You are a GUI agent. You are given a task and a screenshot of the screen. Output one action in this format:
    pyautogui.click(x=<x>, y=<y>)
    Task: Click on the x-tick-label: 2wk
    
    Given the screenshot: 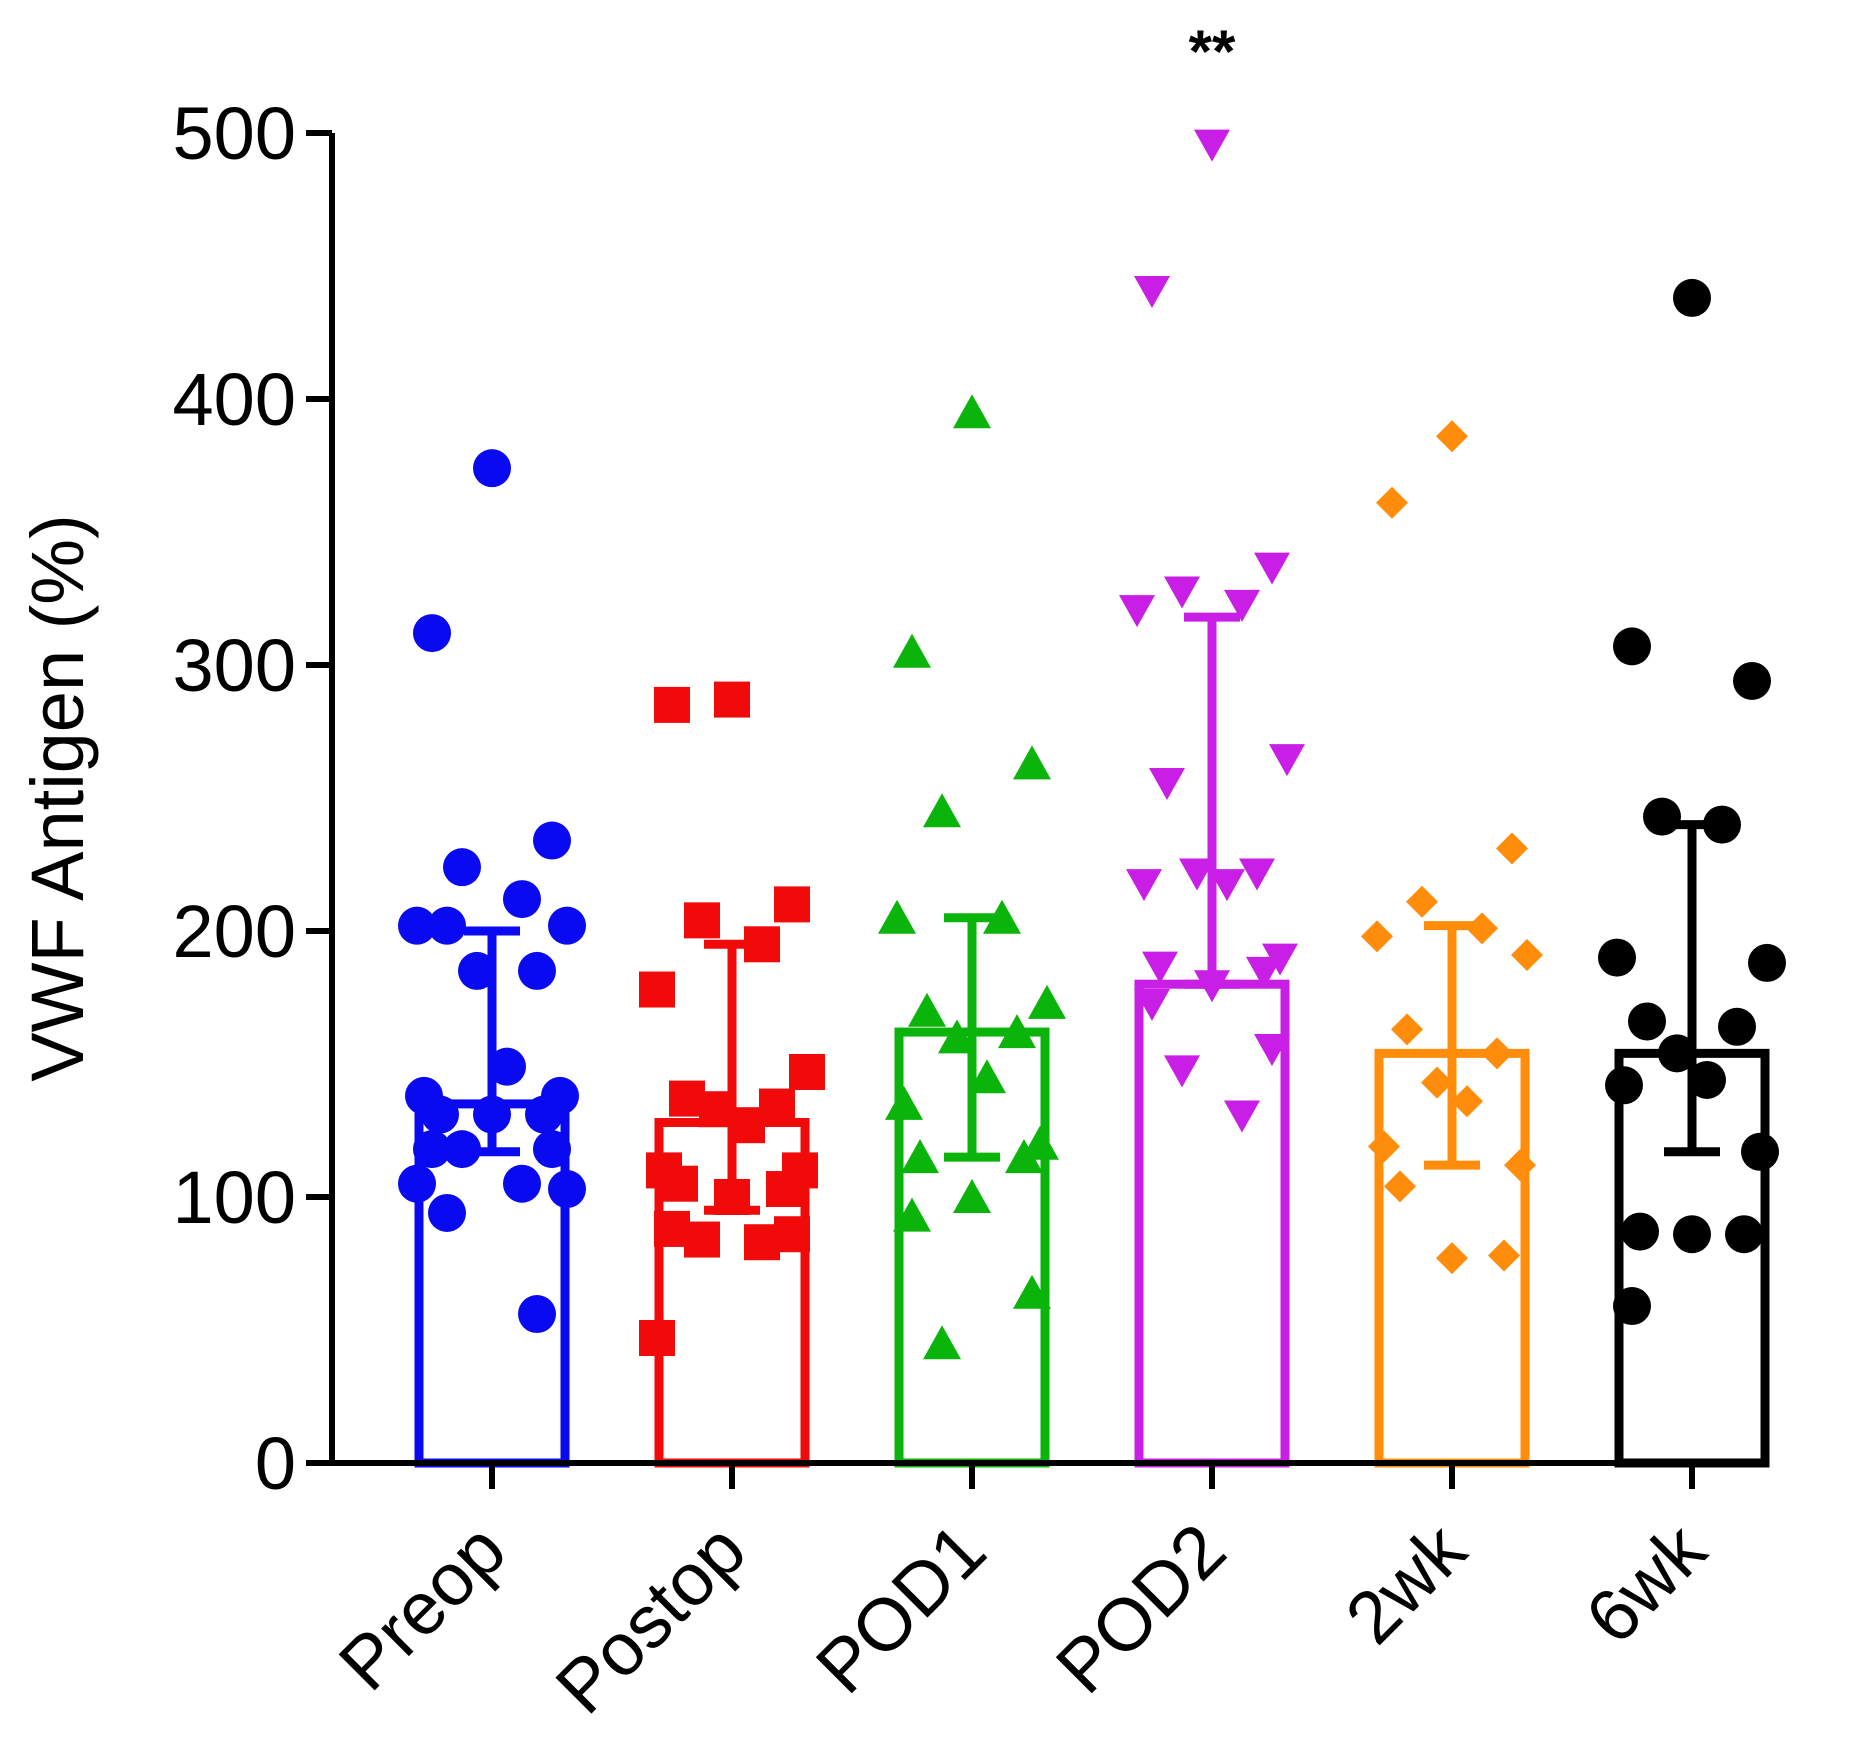 What is the action you would take?
    pyautogui.click(x=1406, y=1583)
    